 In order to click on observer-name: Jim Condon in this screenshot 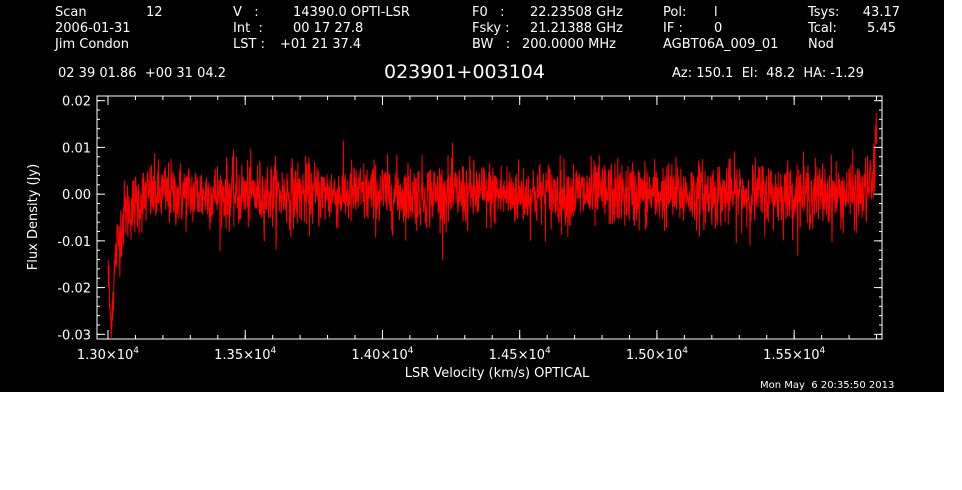, I will do `click(92, 44)`.